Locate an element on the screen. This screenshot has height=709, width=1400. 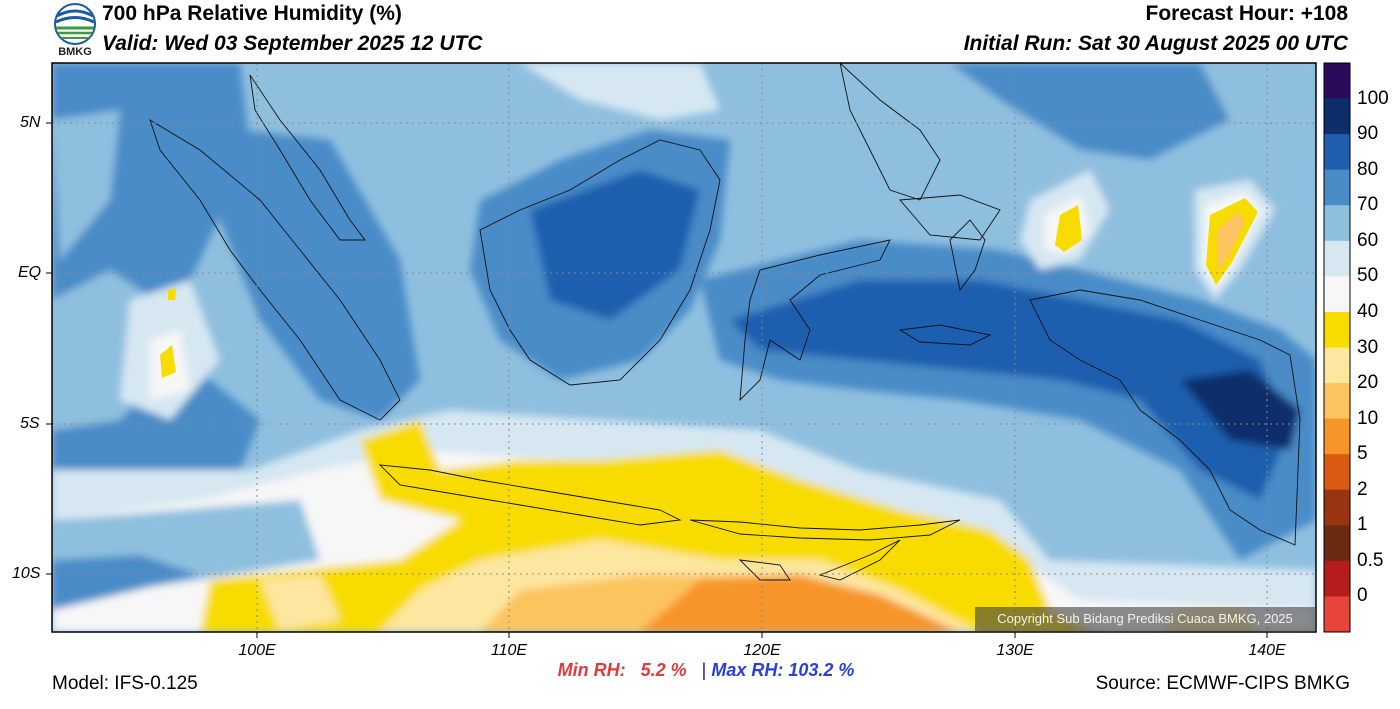
colorbar-frame is located at coordinates (1337, 347).